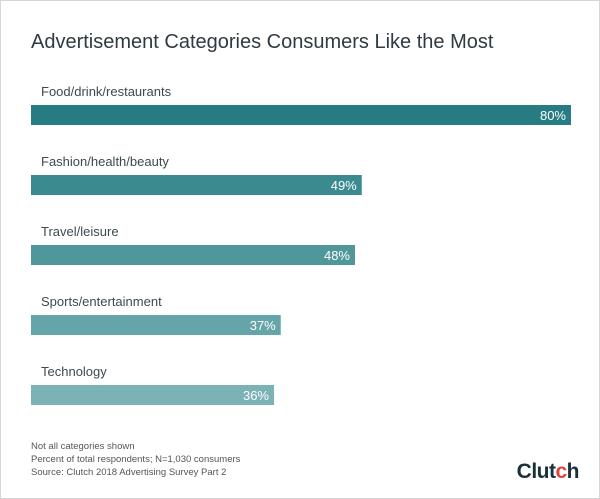 The width and height of the screenshot is (600, 499). Describe the element at coordinates (105, 161) in the screenshot. I see `category-label: Fashion/health/beauty` at that location.